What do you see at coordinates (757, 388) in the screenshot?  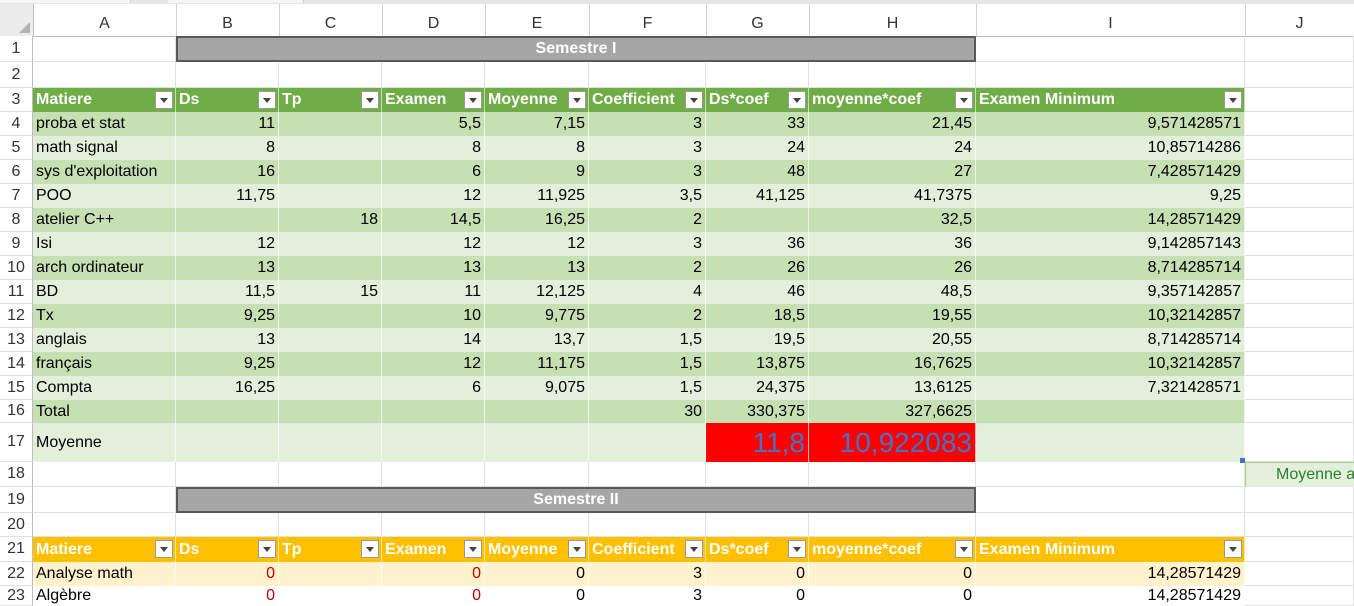 I see `table-cell: 24,375` at bounding box center [757, 388].